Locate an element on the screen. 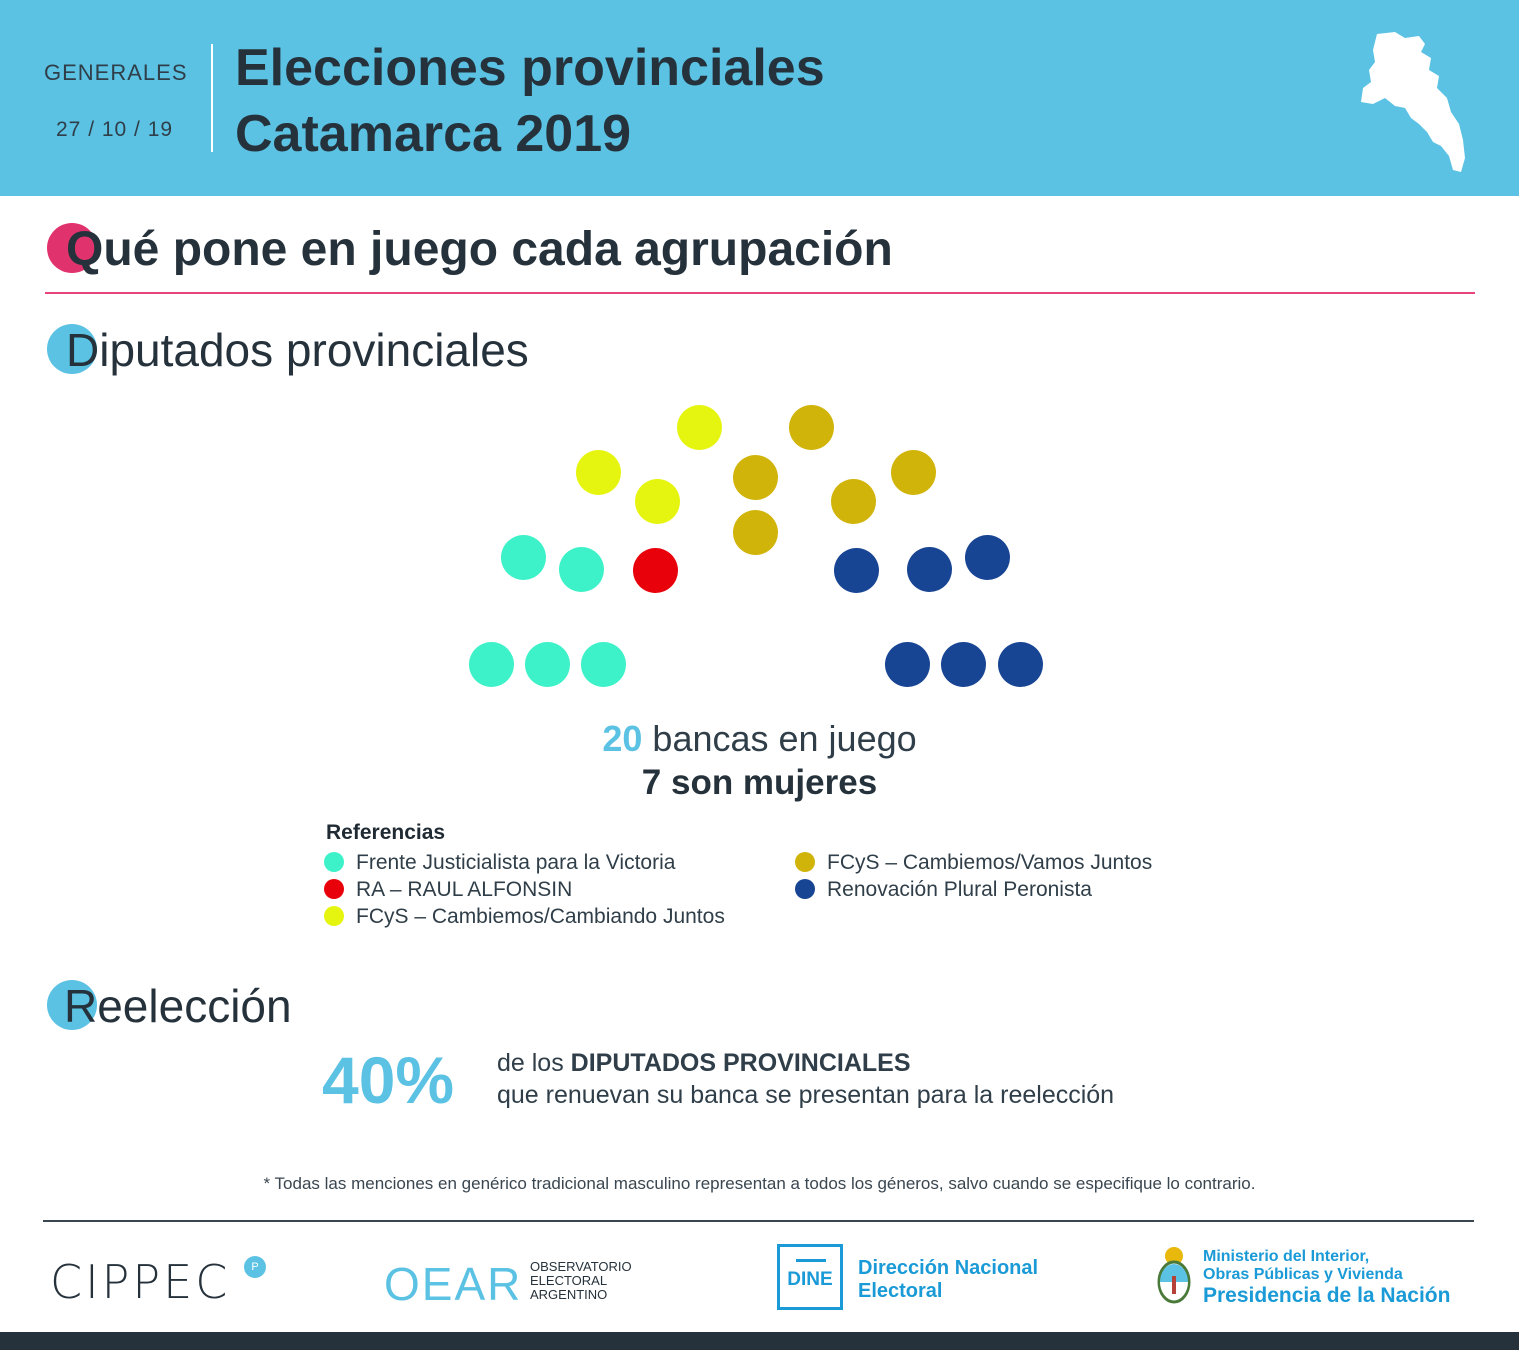 The image size is (1519, 1350). dine-logo-bar is located at coordinates (811, 1260).